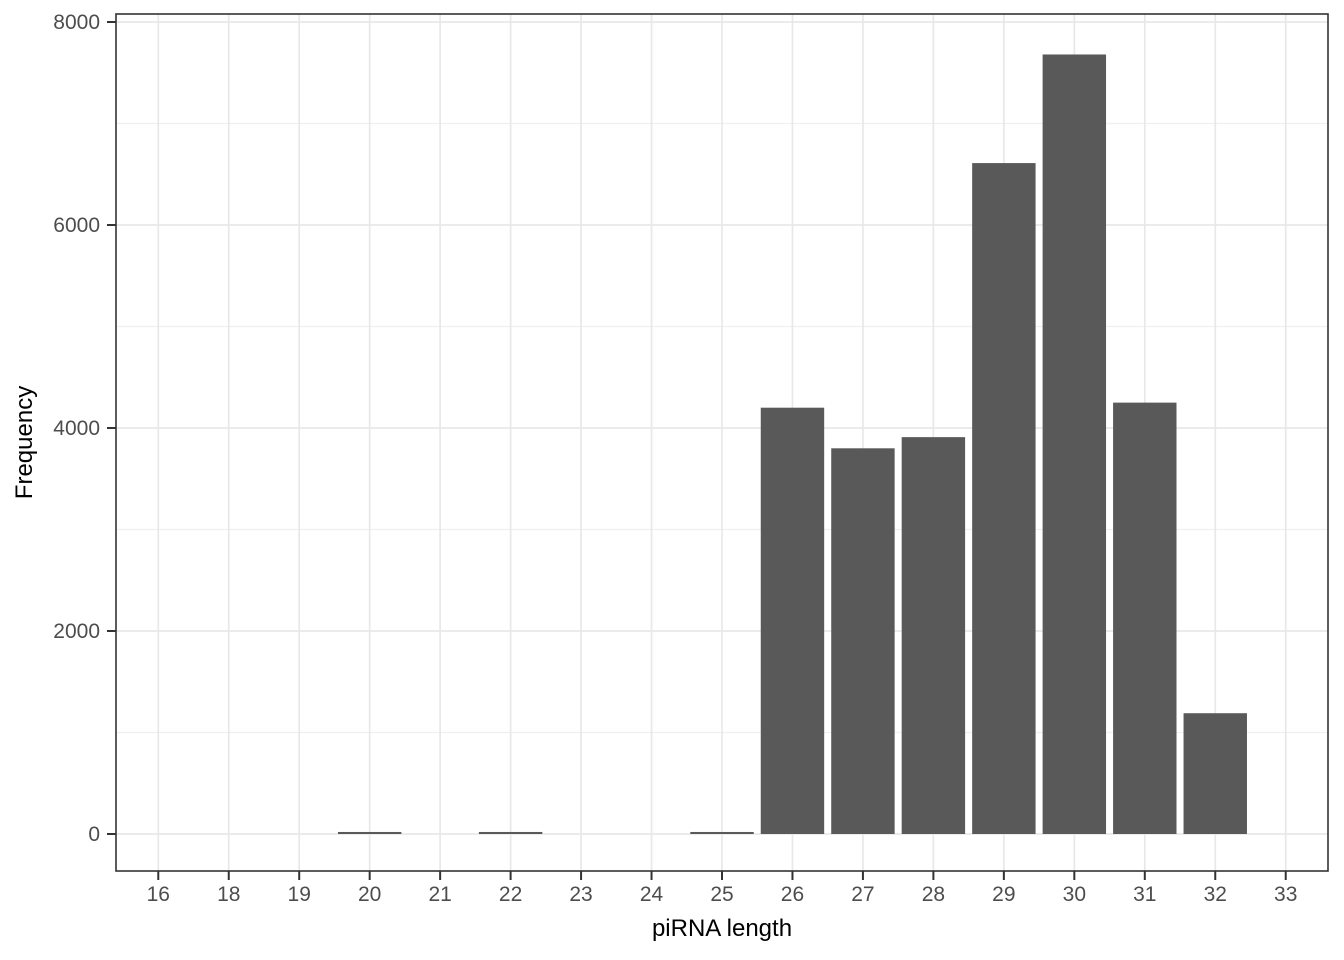  Describe the element at coordinates (369, 894) in the screenshot. I see `x-tick-label-20: 20` at that location.